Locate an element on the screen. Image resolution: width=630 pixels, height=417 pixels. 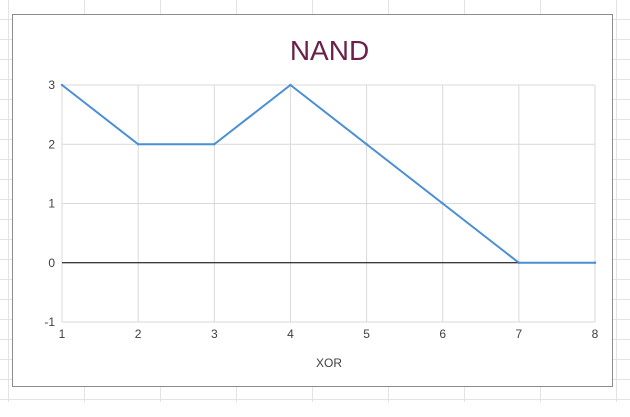
x-tick-label: 8 is located at coordinates (595, 334).